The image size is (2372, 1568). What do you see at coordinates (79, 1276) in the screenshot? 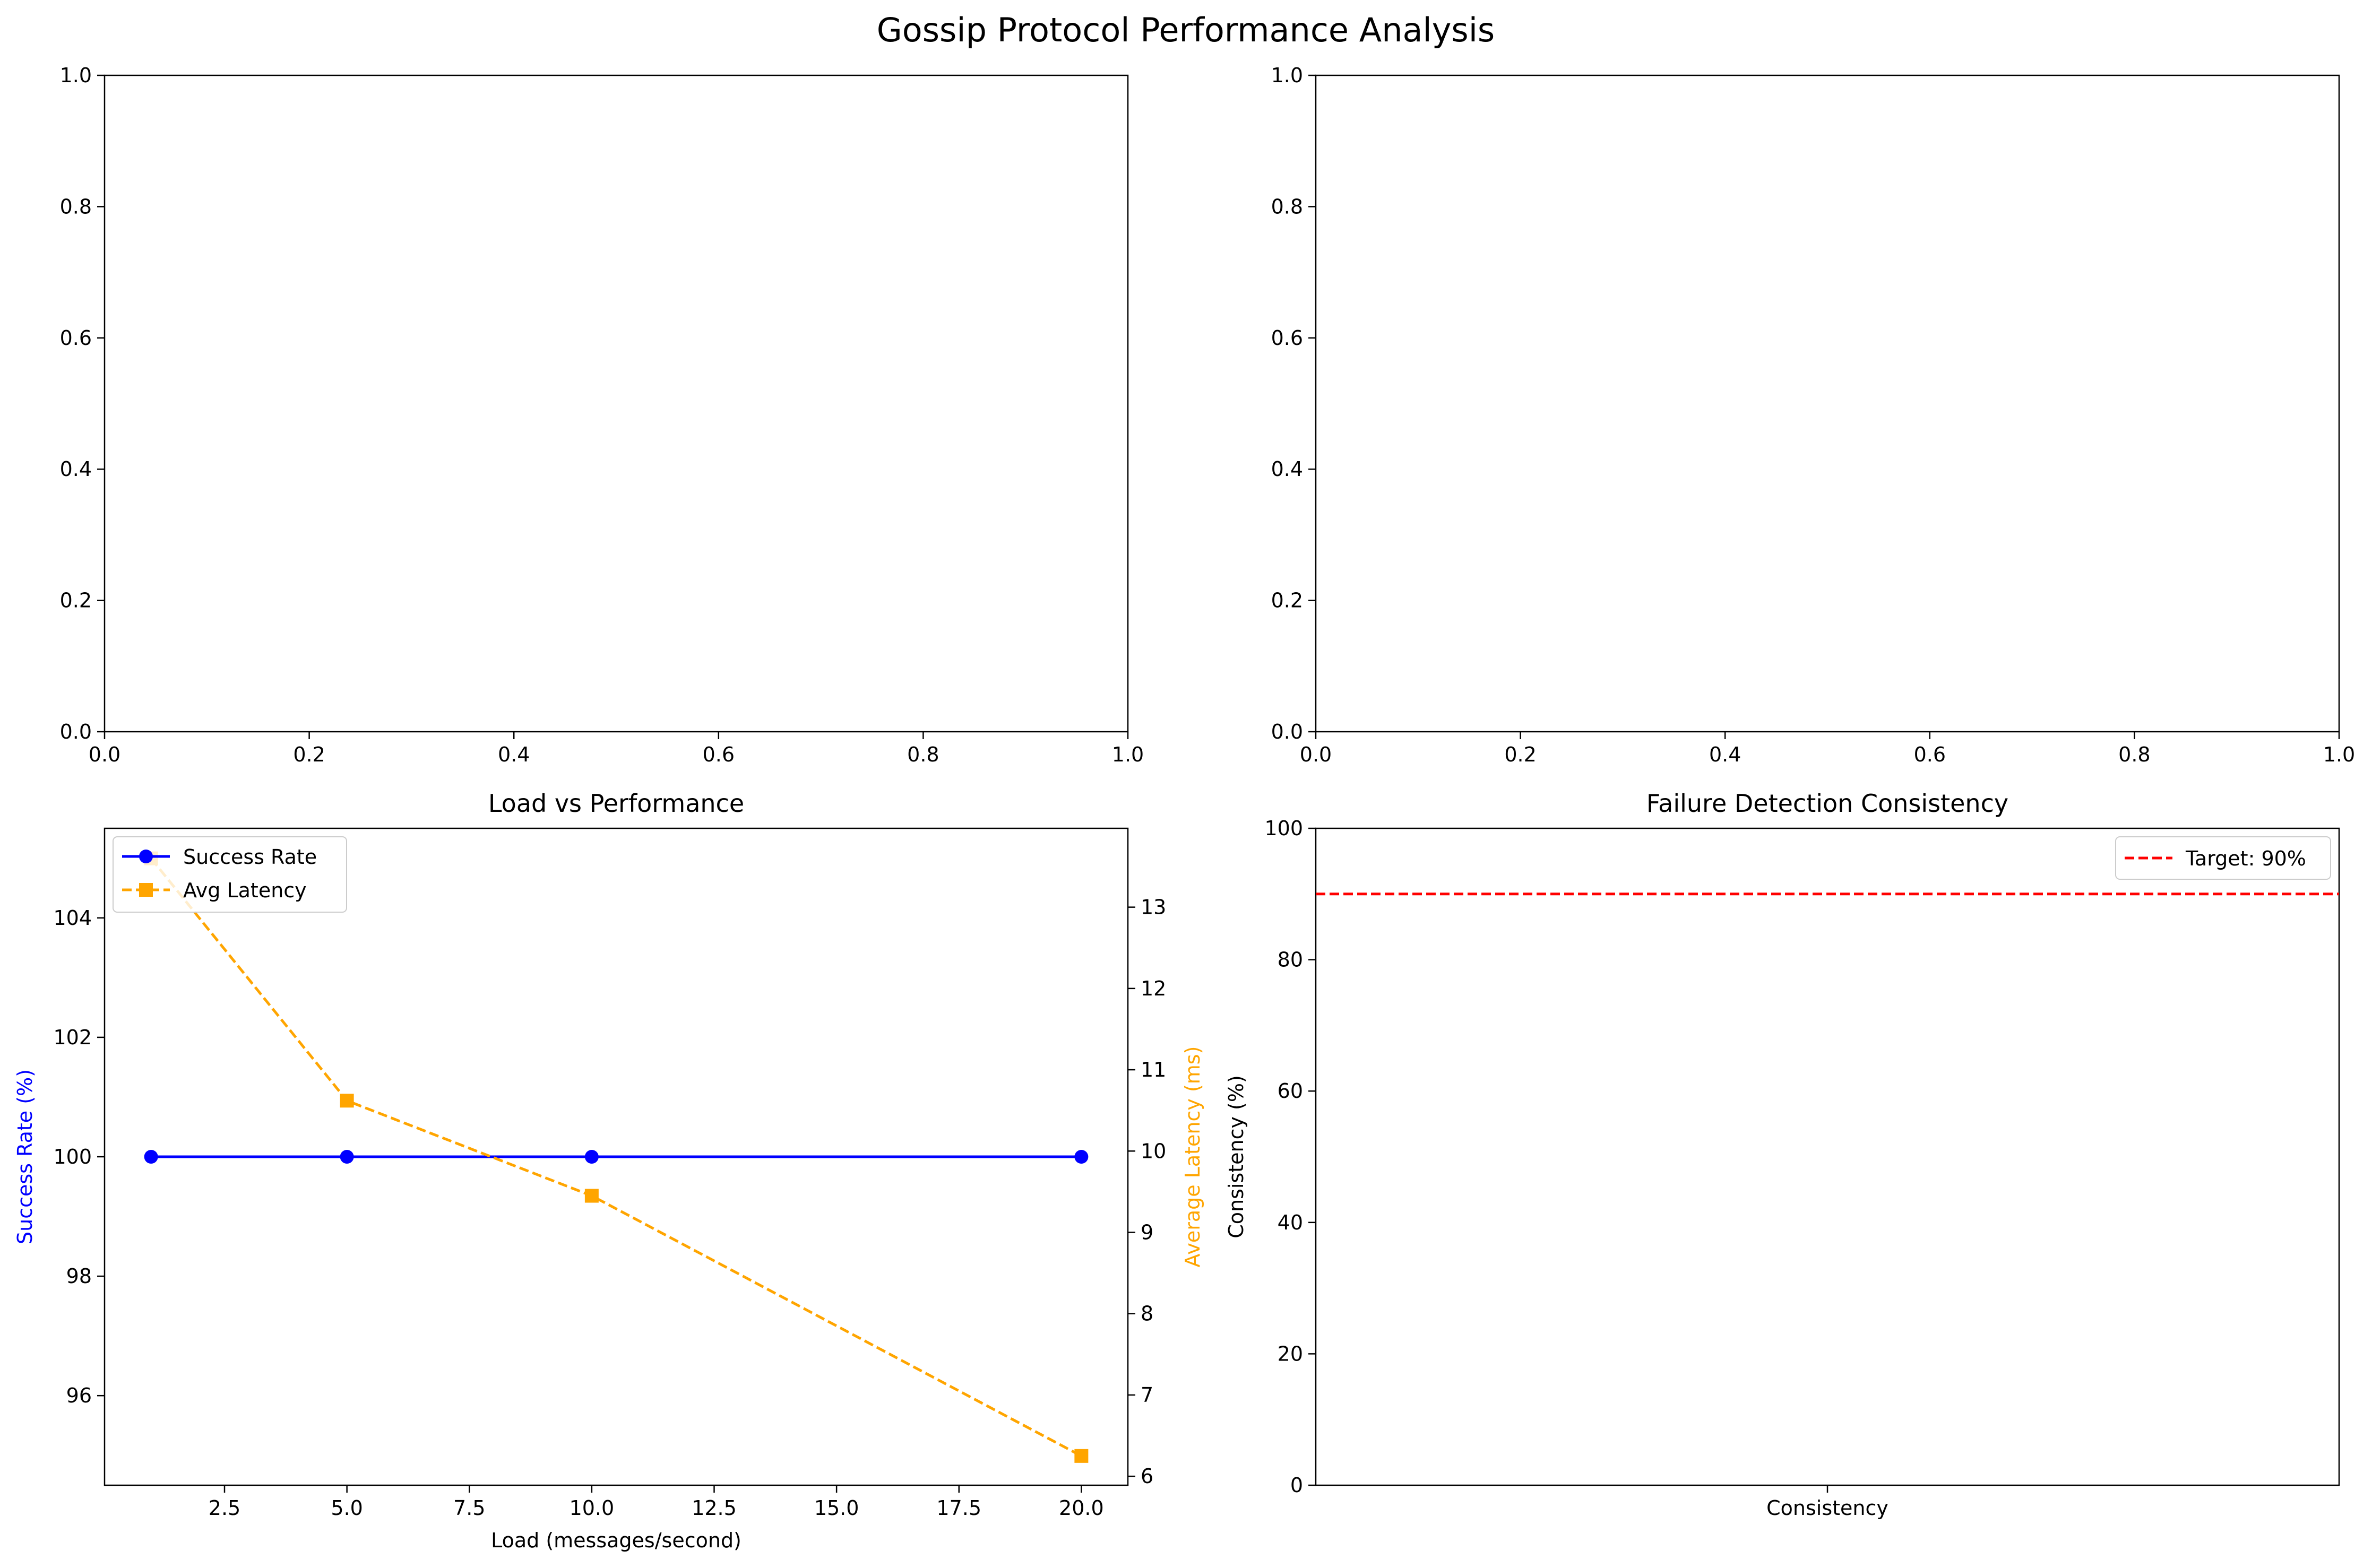
I see `y-tick-label-left: 98` at bounding box center [79, 1276].